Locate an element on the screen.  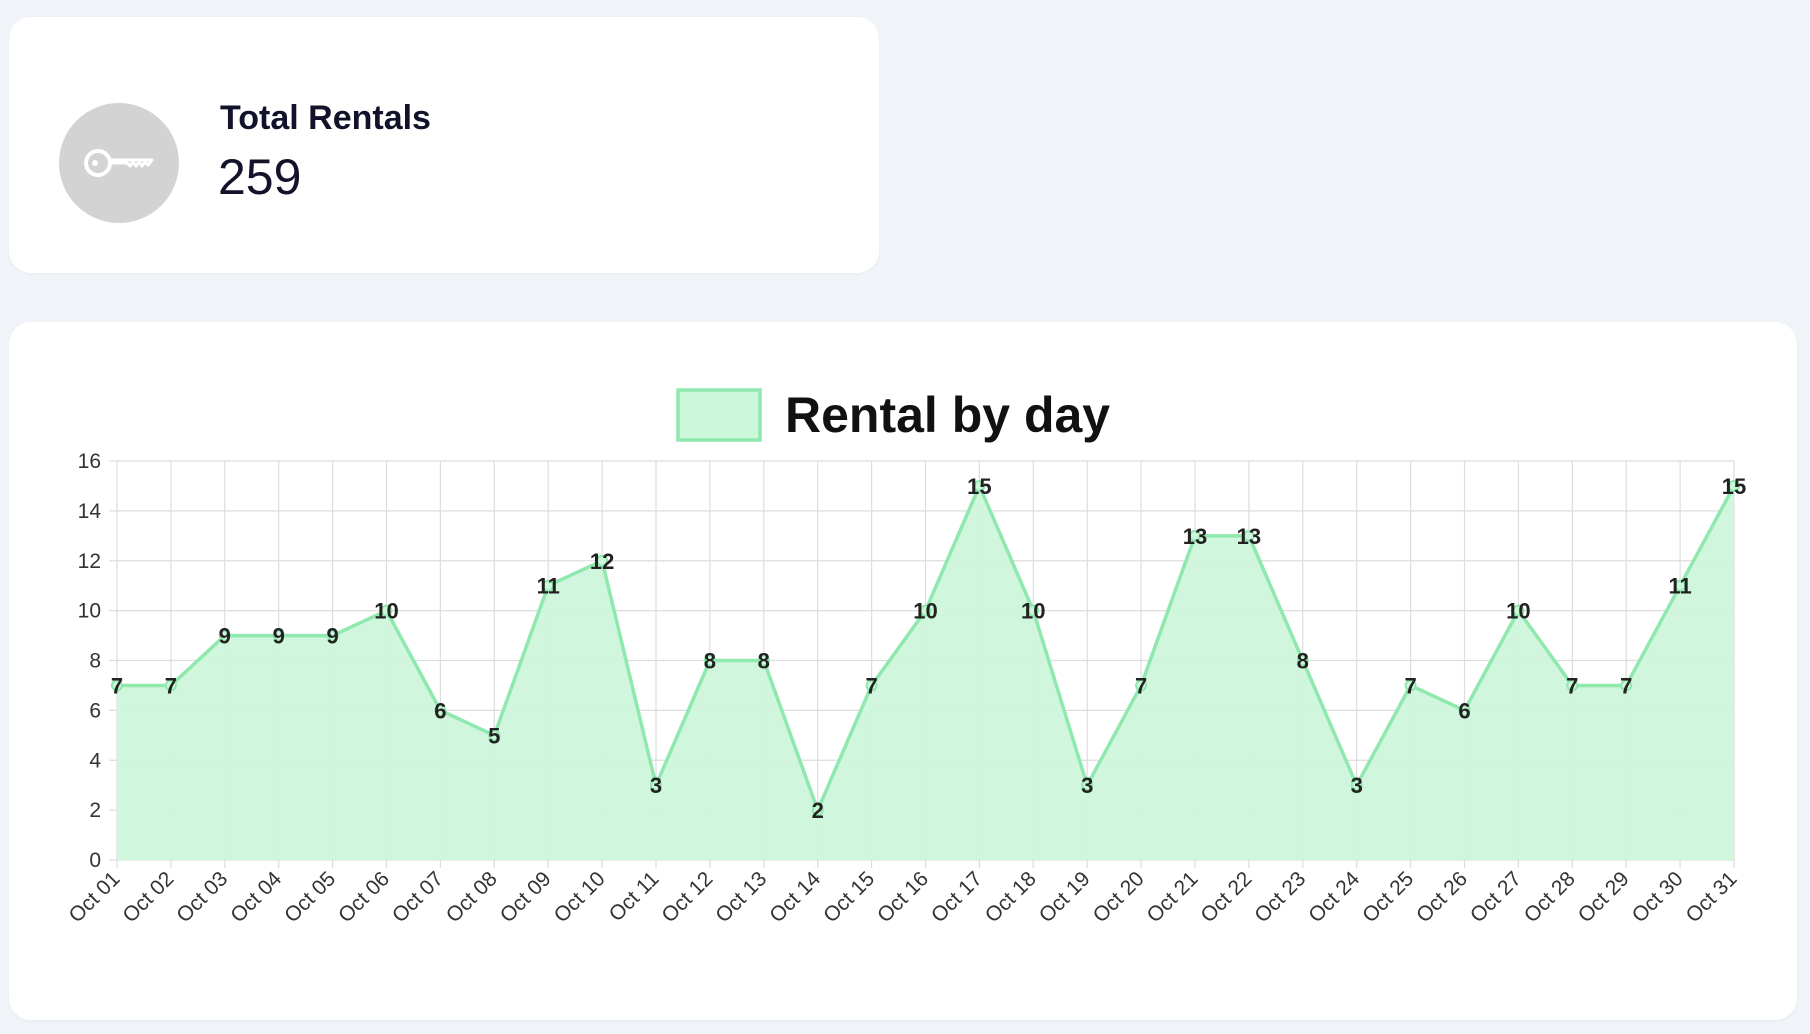
y-tick-label: 4 is located at coordinates (95, 760).